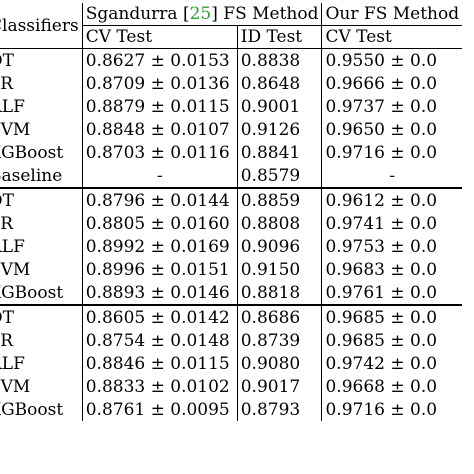  I want to click on our-cv-cell: -, so click(392, 176).